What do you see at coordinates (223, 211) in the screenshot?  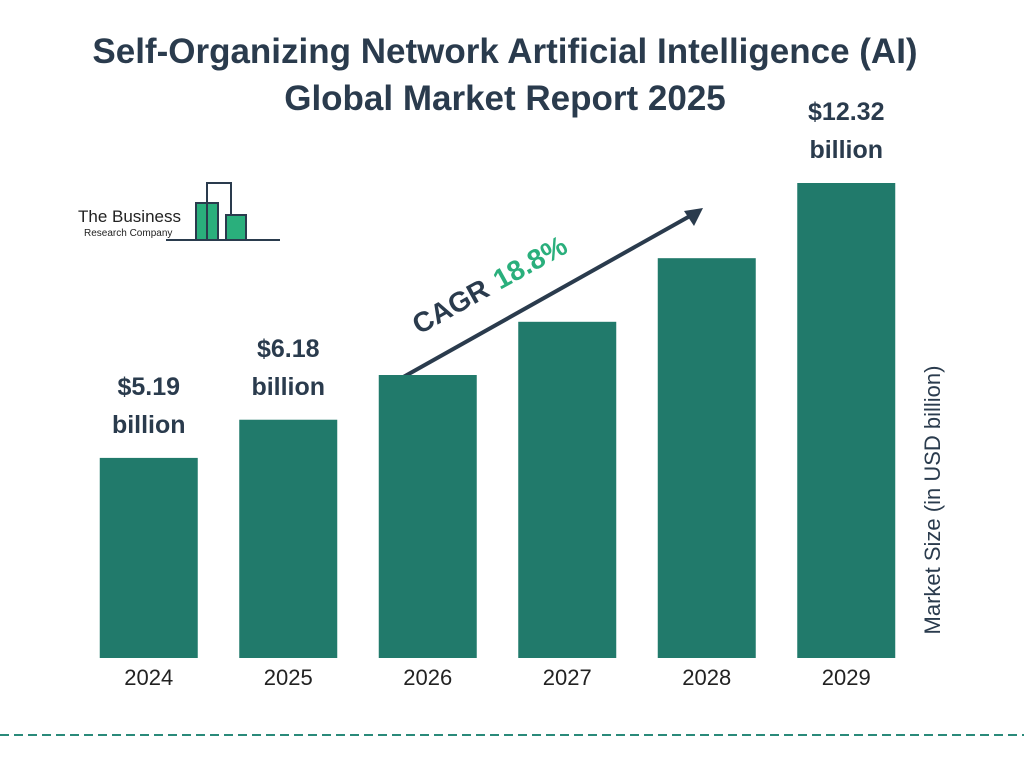 I see `logo-icon` at bounding box center [223, 211].